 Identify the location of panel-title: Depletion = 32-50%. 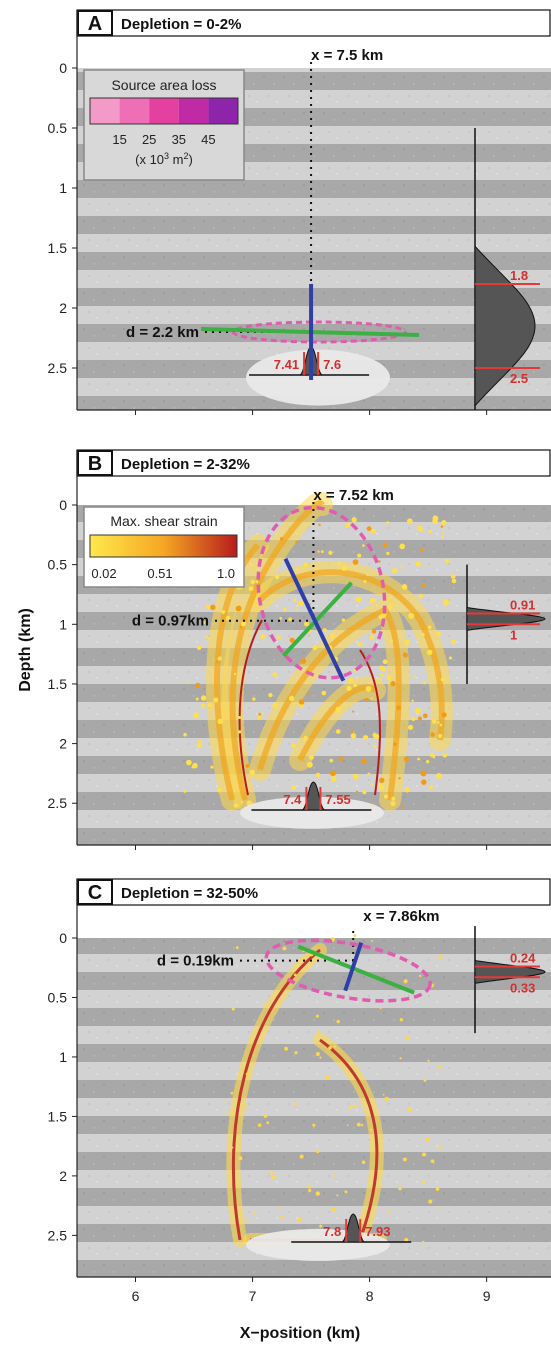
(189, 893).